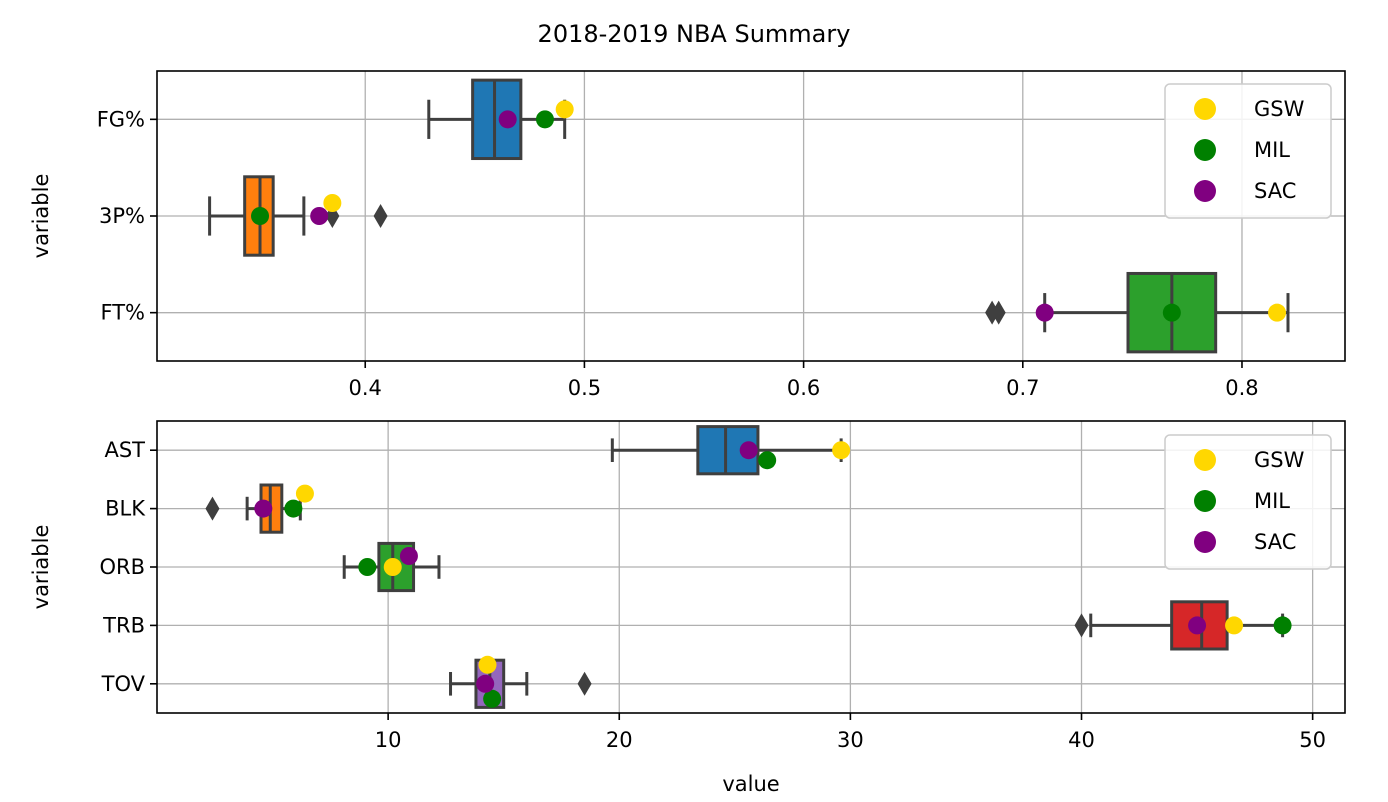 The height and width of the screenshot is (802, 1388). Describe the element at coordinates (1137, 312) in the screenshot. I see `box-ft-pct` at that location.